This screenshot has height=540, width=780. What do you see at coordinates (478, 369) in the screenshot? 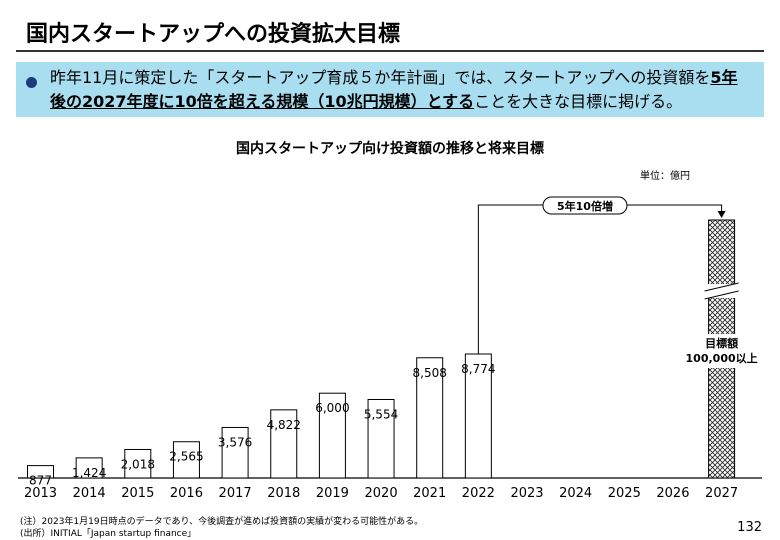
I see `value-label-2022: 8,774` at bounding box center [478, 369].